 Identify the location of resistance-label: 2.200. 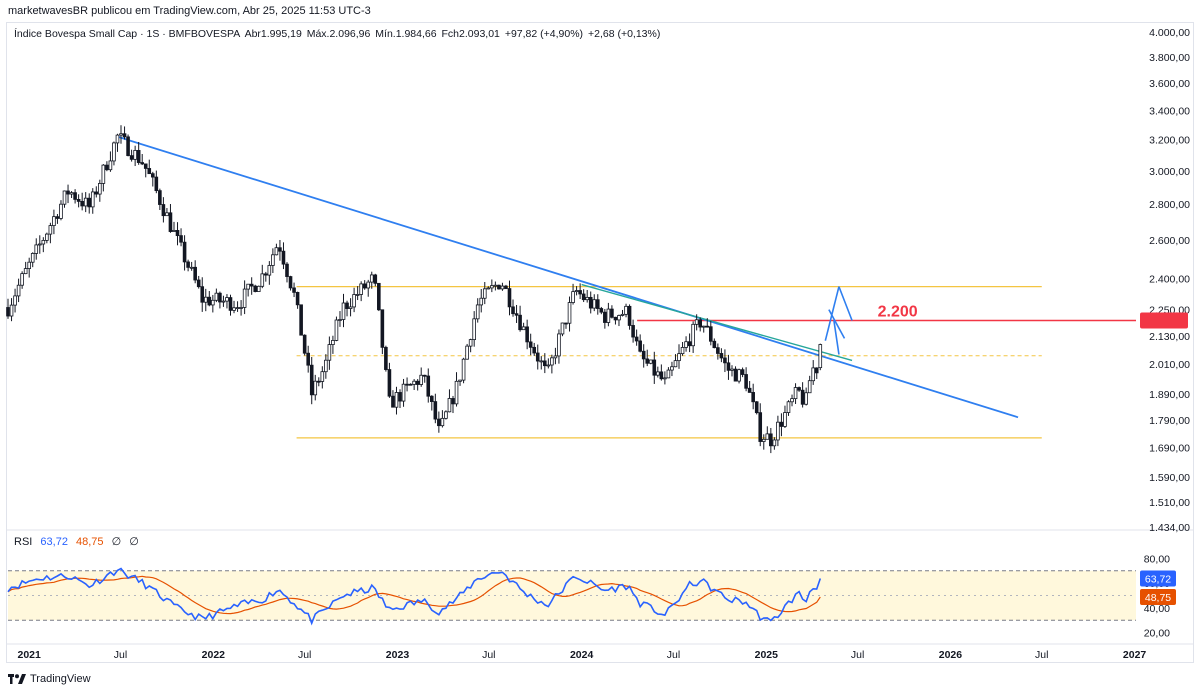
(898, 311).